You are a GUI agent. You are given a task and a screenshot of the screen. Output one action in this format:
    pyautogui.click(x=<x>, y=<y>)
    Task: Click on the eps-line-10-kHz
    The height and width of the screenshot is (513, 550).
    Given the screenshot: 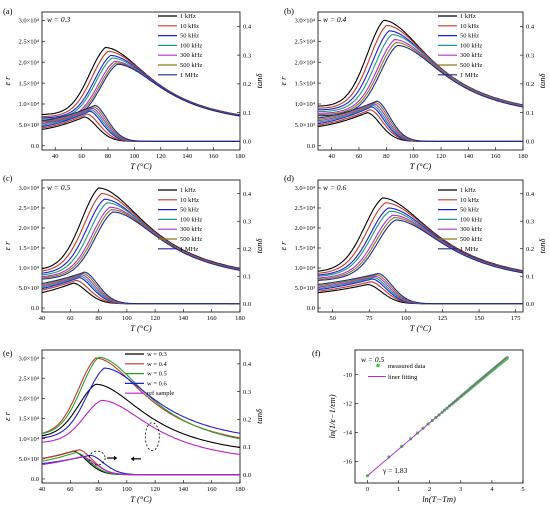 What is the action you would take?
    pyautogui.click(x=141, y=84)
    